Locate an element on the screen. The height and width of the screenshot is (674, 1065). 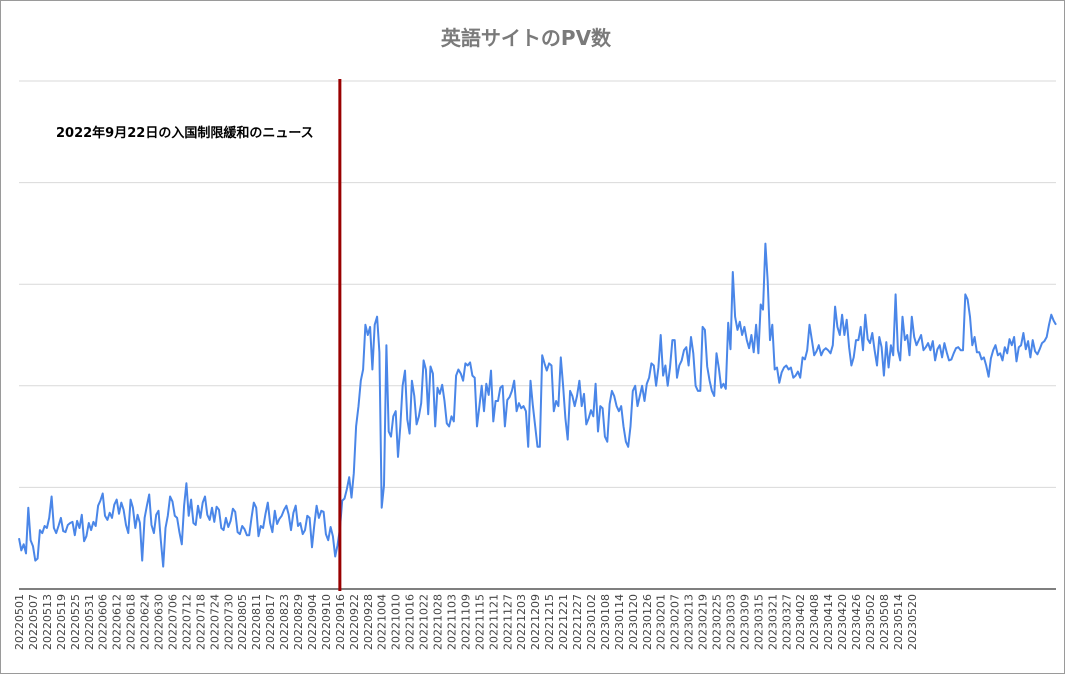
x-tick-label: 20230201 is located at coordinates (661, 622).